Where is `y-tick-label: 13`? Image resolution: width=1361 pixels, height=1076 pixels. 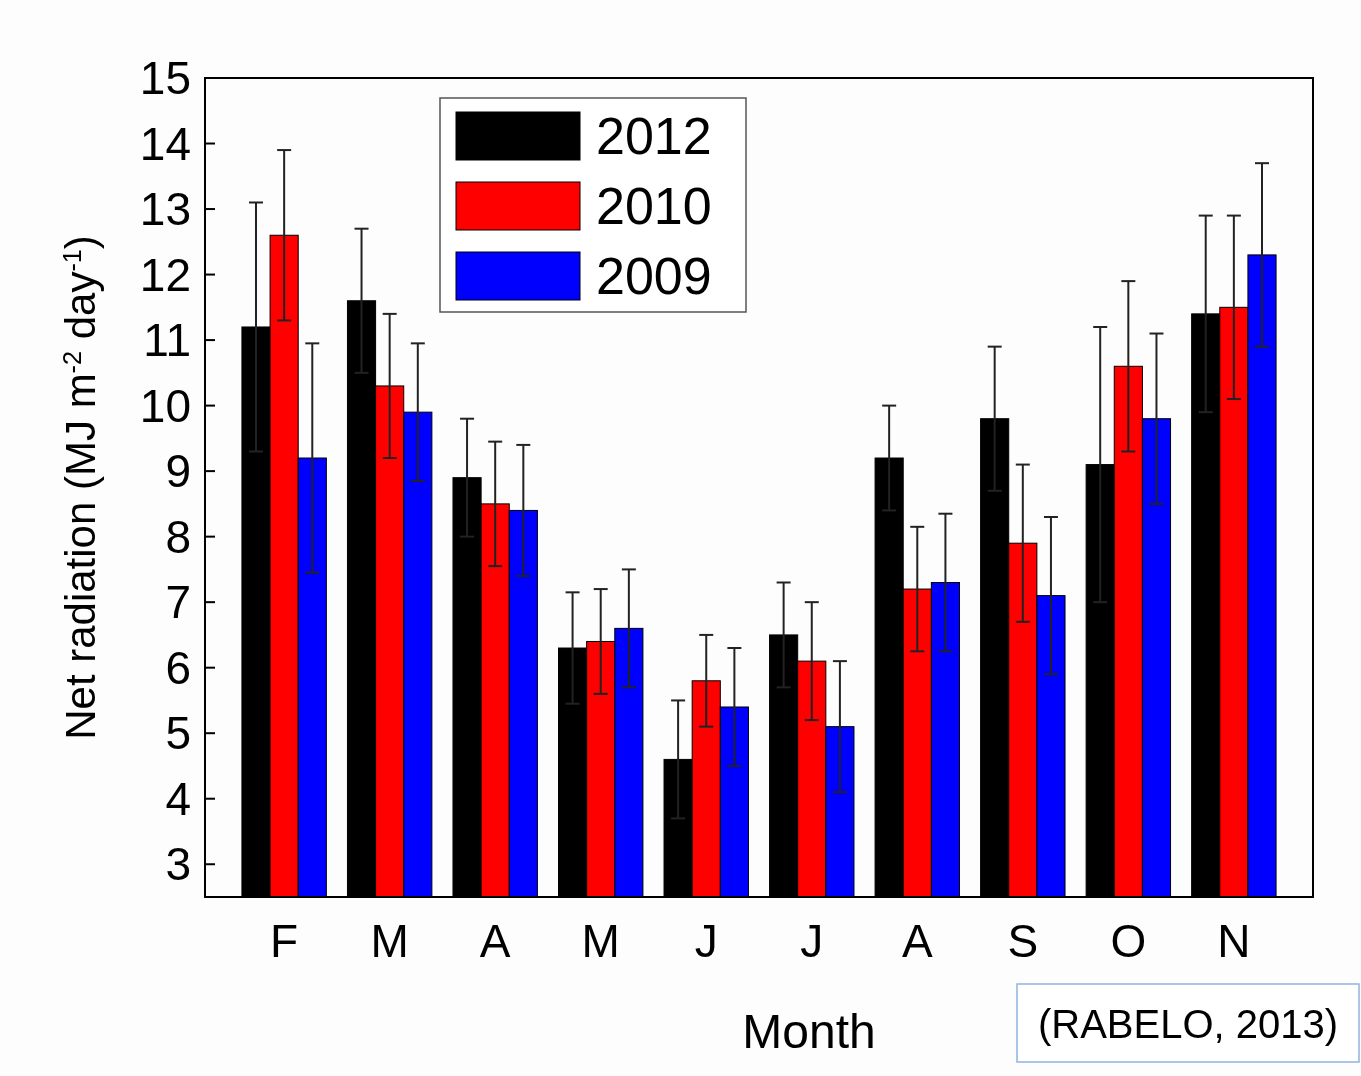
y-tick-label: 13 is located at coordinates (165, 209).